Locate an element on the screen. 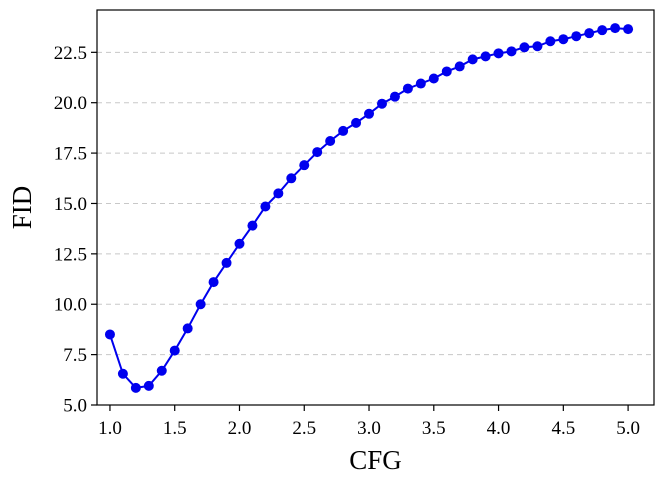 Image resolution: width=664 pixels, height=481 pixels. x-tick-label: 3.5 is located at coordinates (434, 428).